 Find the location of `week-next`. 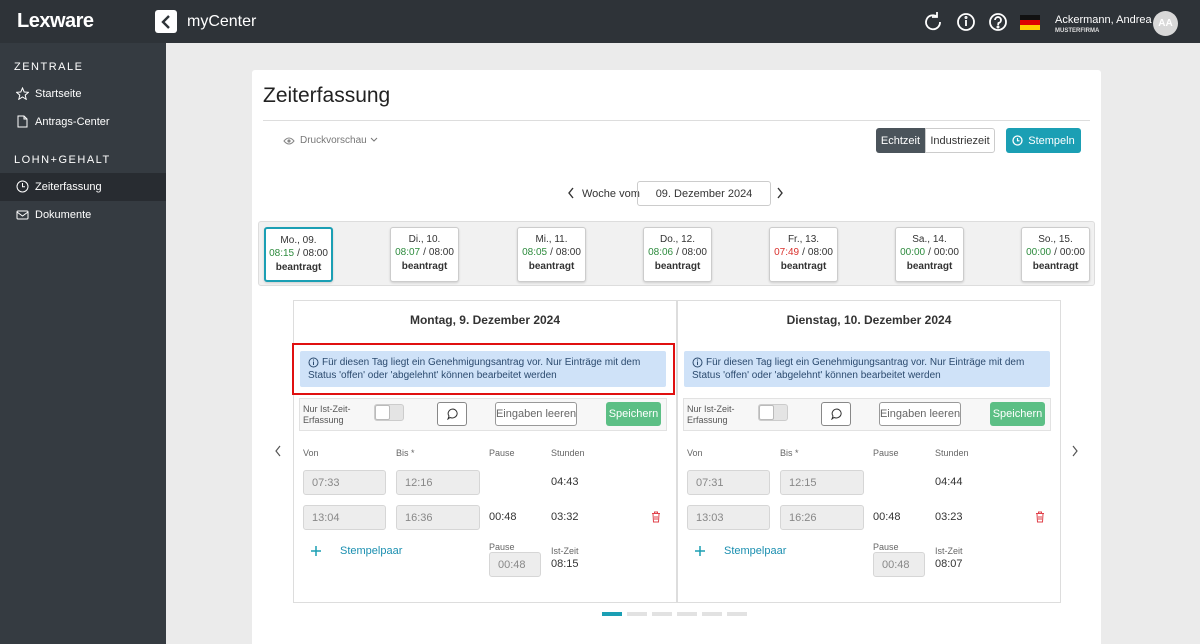

week-next is located at coordinates (780, 193).